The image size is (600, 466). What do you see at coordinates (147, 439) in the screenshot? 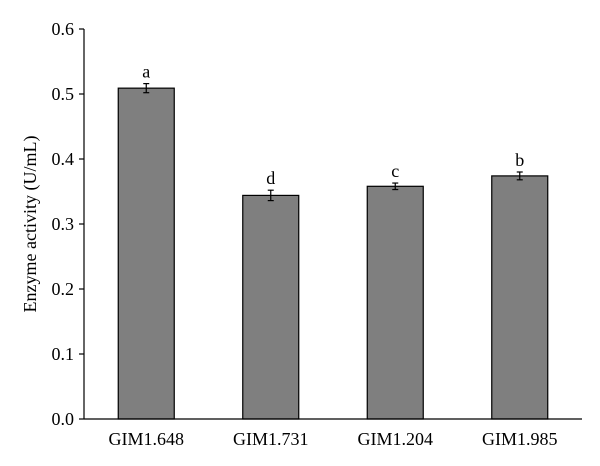
I see `x-tick-label: GIM1.648` at bounding box center [147, 439].